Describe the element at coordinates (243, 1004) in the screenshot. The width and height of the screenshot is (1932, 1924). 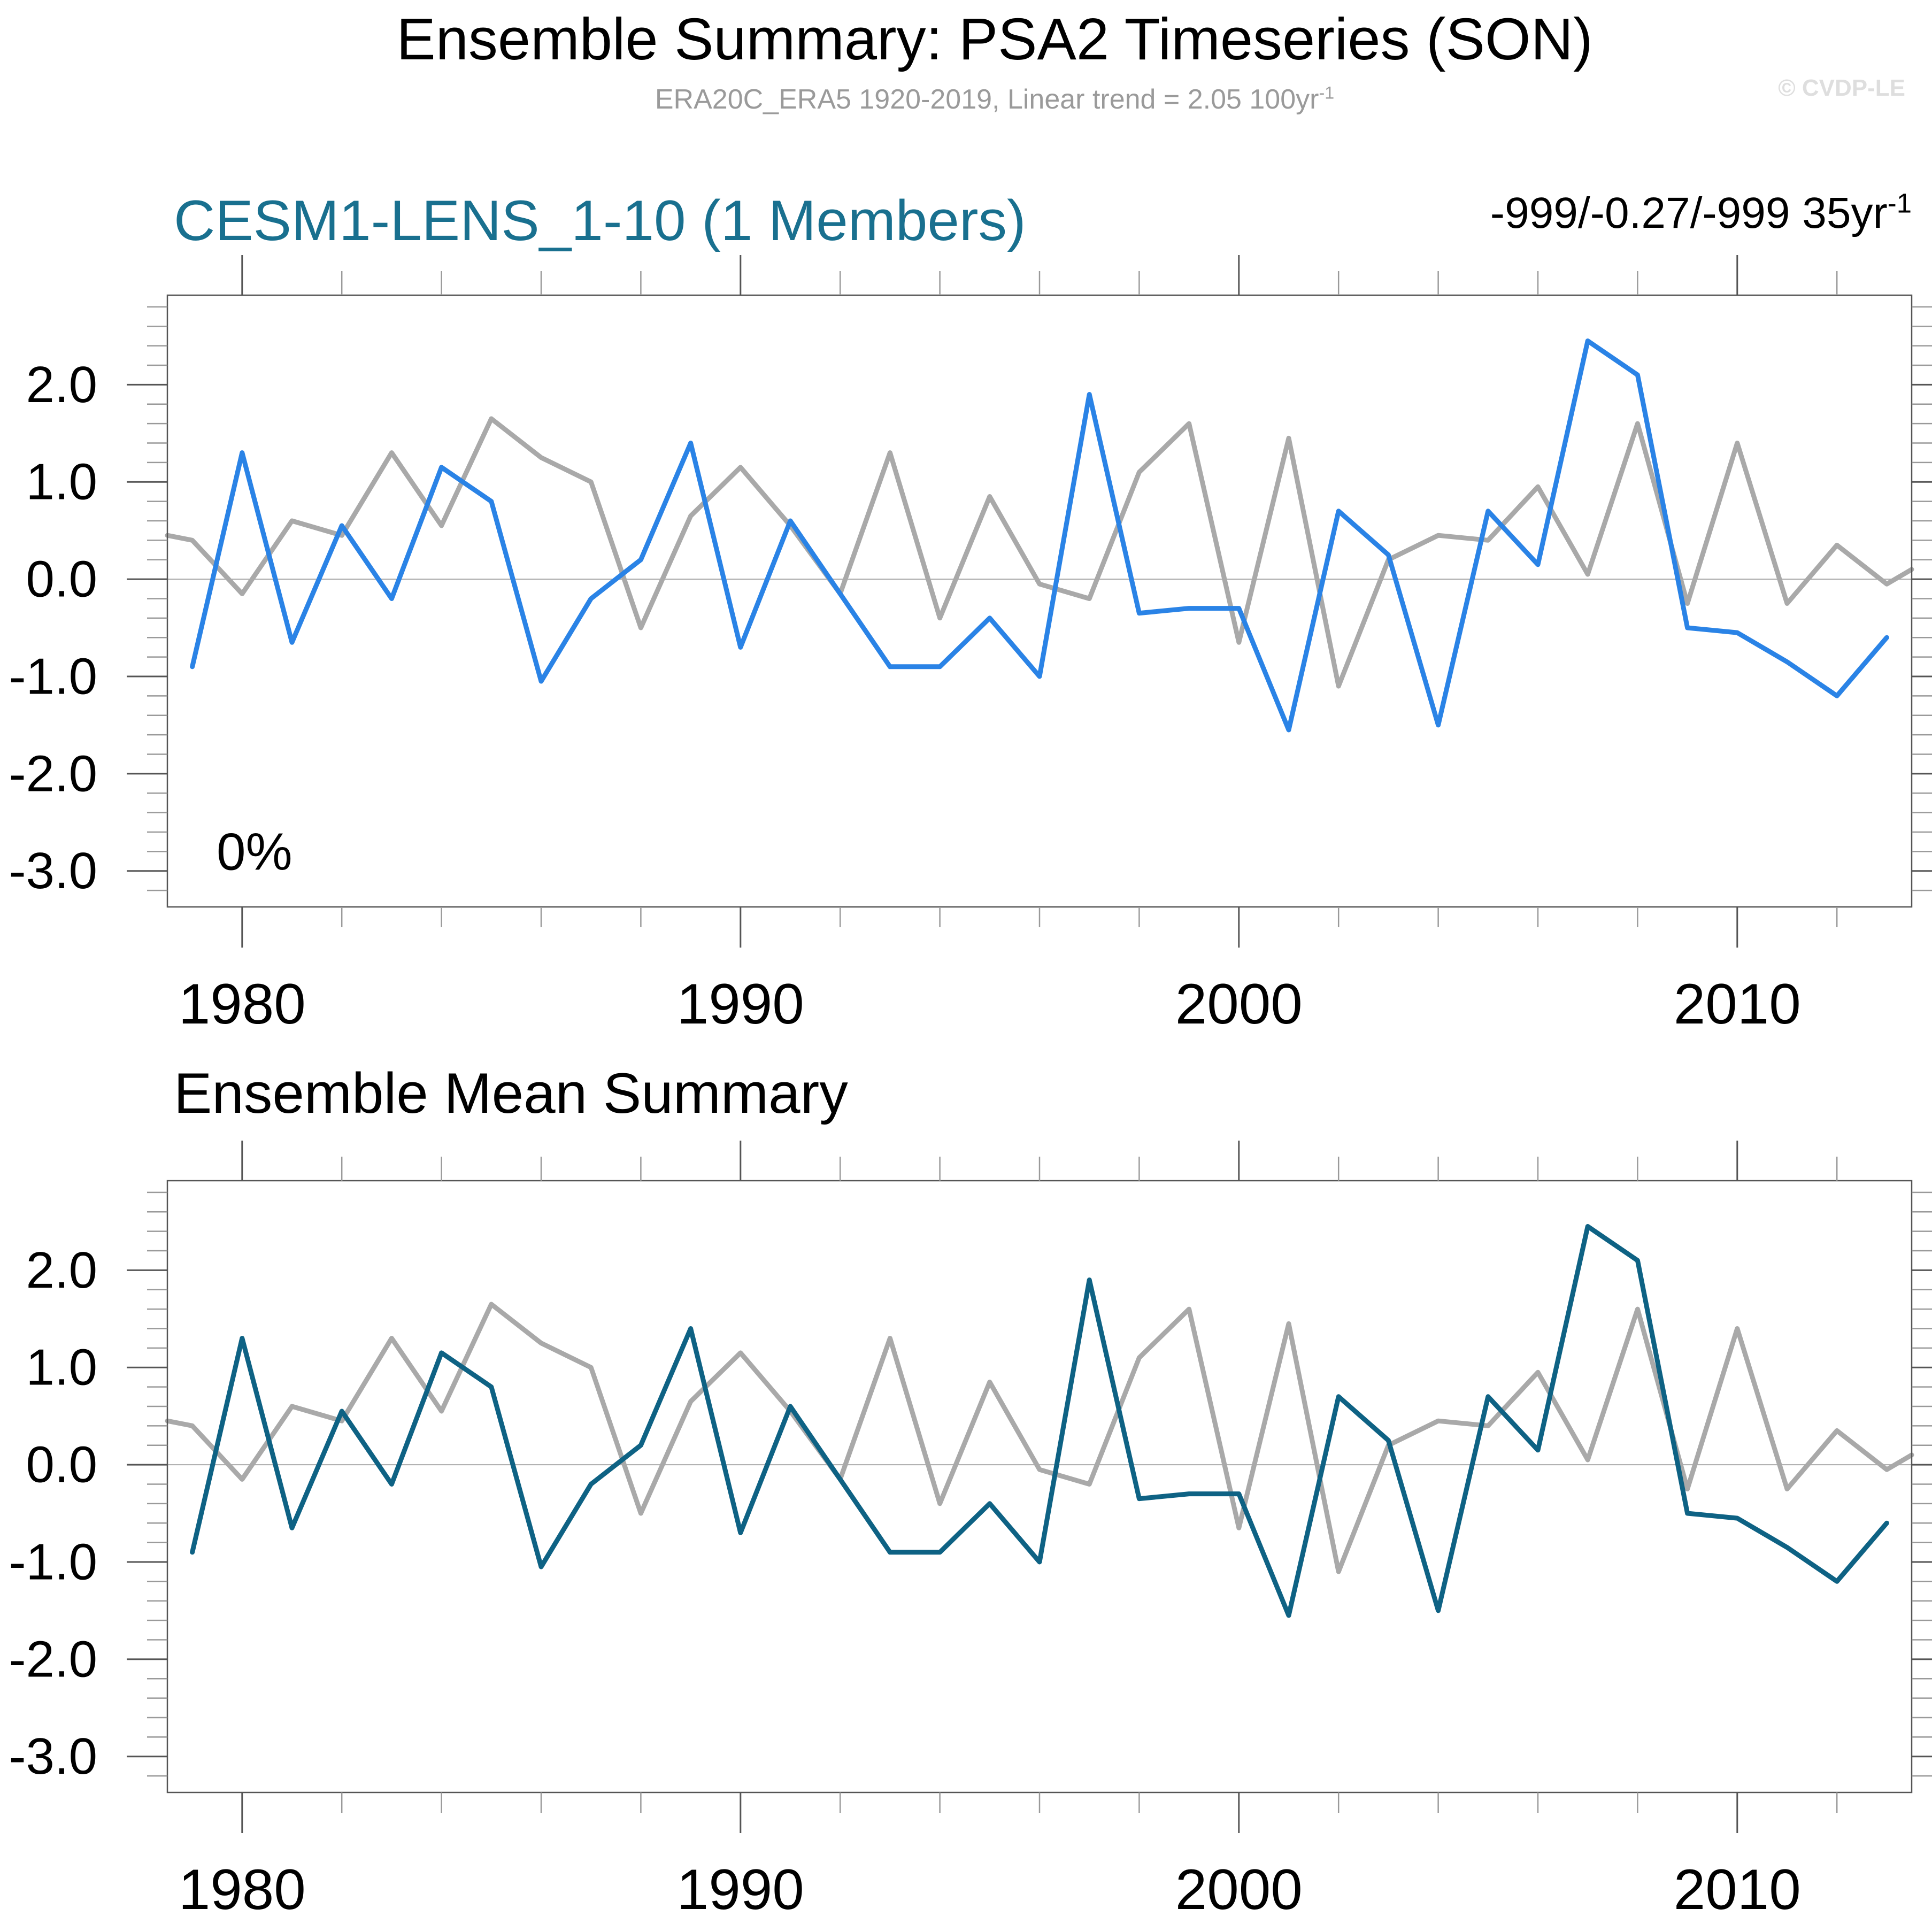
I see `panel1-x-tick-label: 1980` at that location.